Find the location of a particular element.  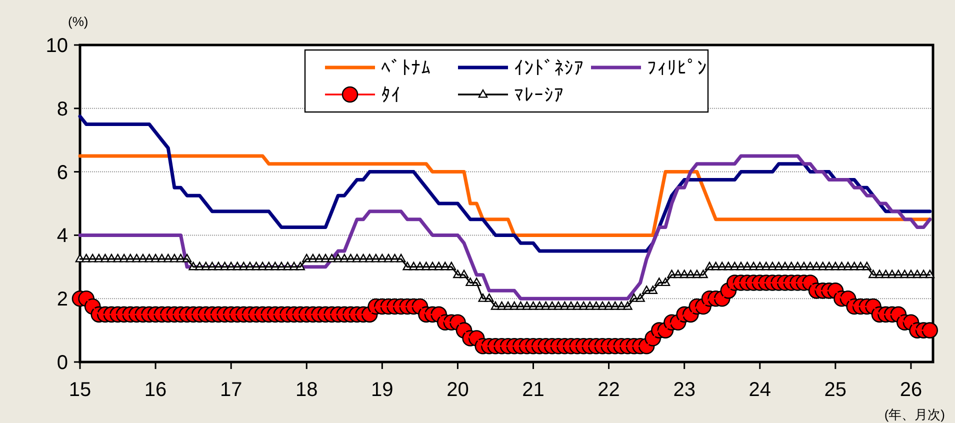

y-tick-label: 8 is located at coordinates (62, 109).